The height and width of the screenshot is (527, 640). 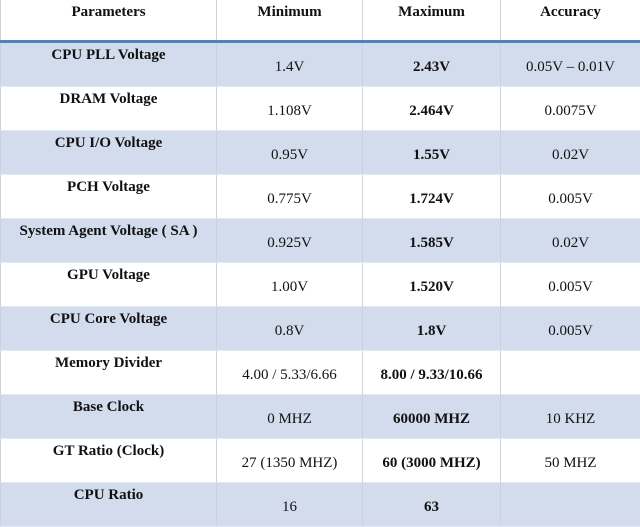 I want to click on parameter-cell: System Agent Voltage ( SA ), so click(x=109, y=241).